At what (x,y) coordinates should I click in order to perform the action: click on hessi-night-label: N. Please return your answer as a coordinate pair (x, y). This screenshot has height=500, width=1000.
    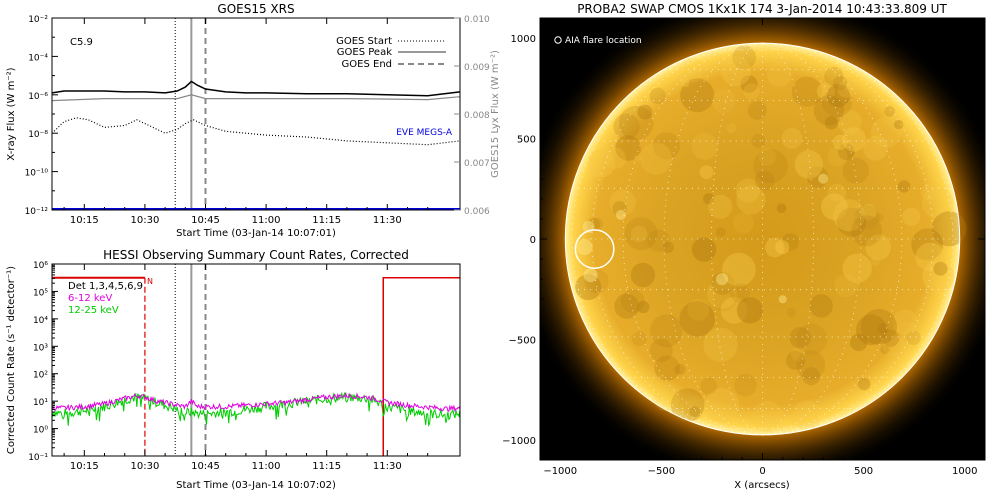
    Looking at the image, I should click on (150, 281).